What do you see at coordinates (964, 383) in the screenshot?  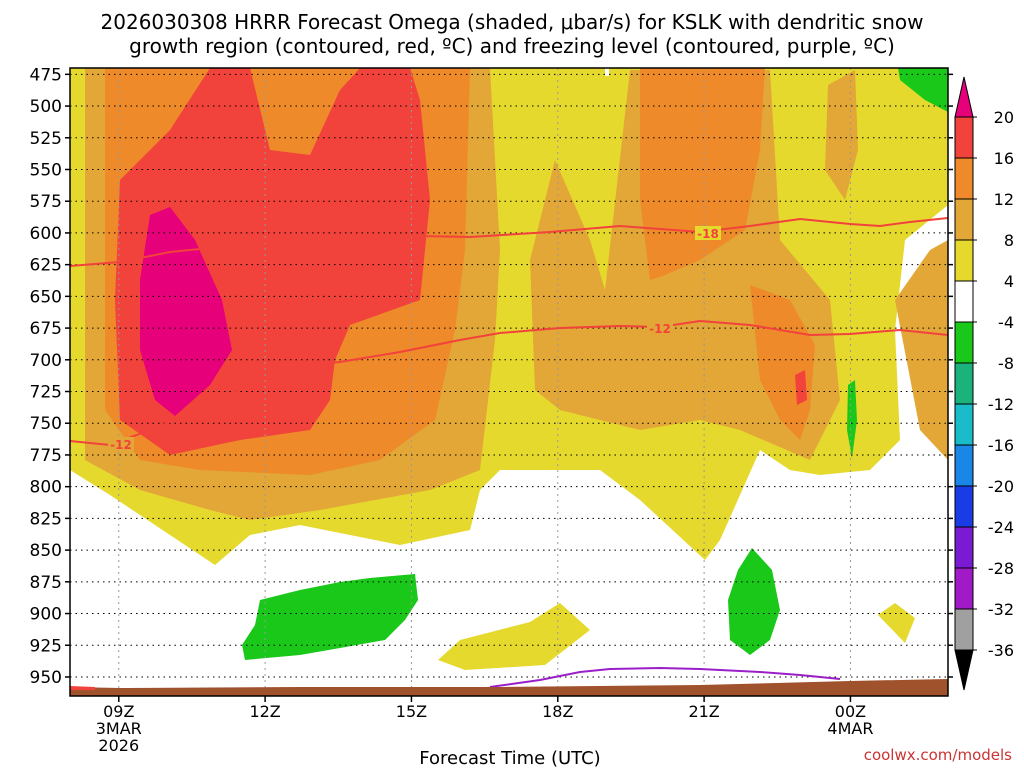 I see `colorbar-segment--8` at bounding box center [964, 383].